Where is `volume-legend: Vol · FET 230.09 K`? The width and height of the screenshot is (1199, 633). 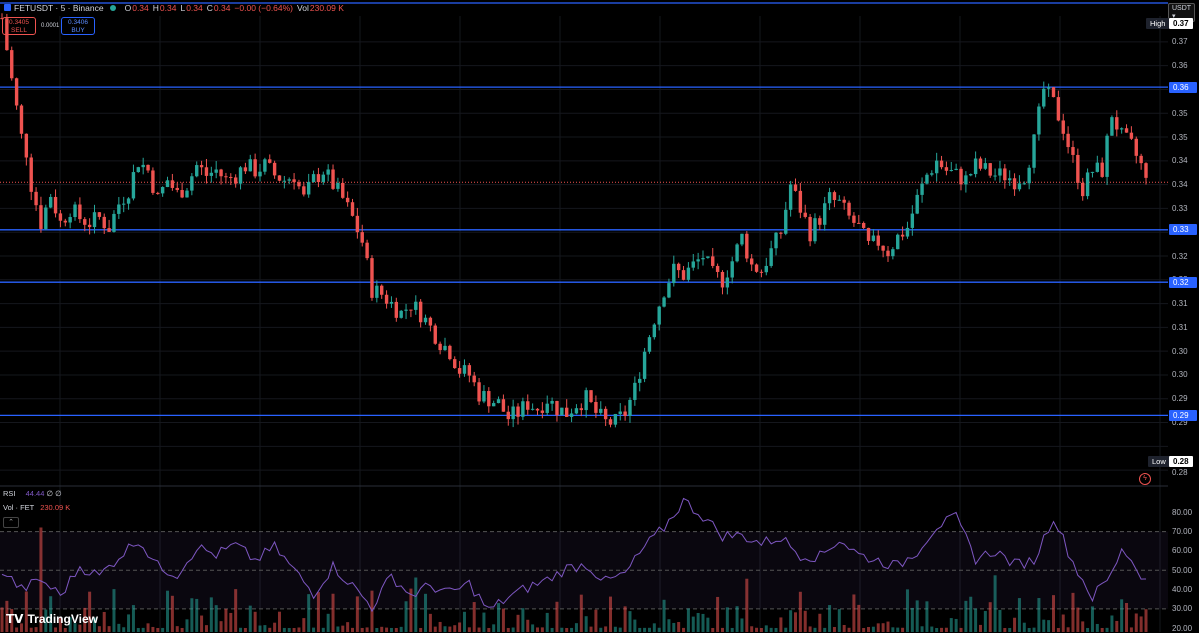 volume-legend: Vol · FET 230.09 K is located at coordinates (36, 507).